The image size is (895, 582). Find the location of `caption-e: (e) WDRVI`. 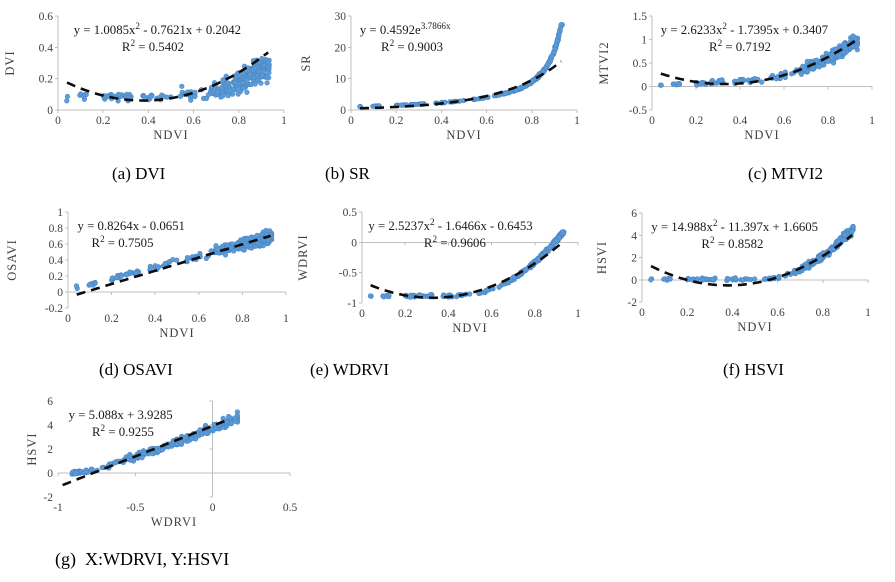

caption-e: (e) WDRVI is located at coordinates (350, 369).